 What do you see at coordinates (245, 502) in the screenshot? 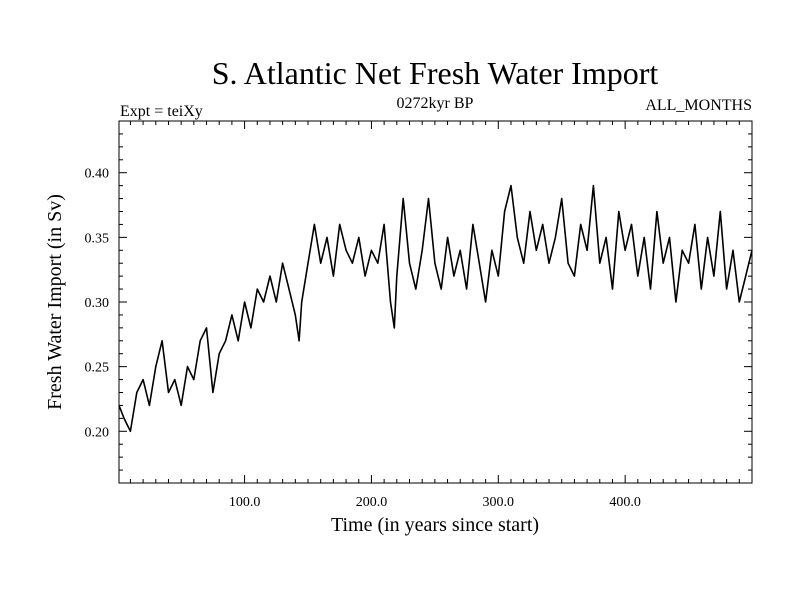
I see `x-tick-label: 100.0` at bounding box center [245, 502].